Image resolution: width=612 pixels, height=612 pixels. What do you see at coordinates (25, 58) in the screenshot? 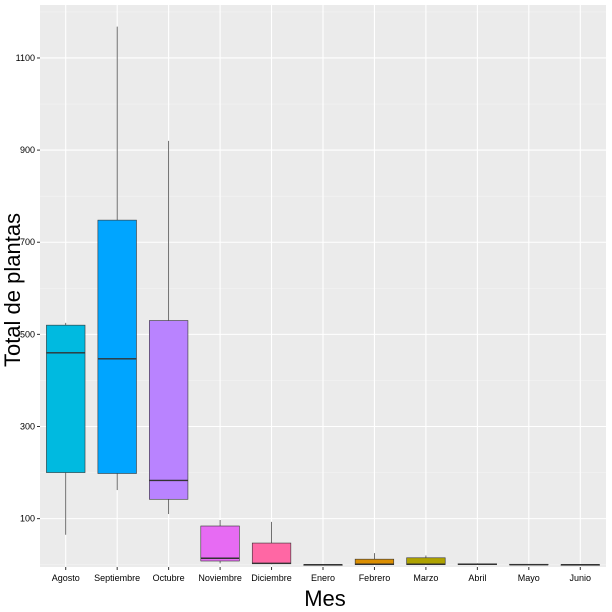
I see `y-tick-label: 1100` at bounding box center [25, 58].